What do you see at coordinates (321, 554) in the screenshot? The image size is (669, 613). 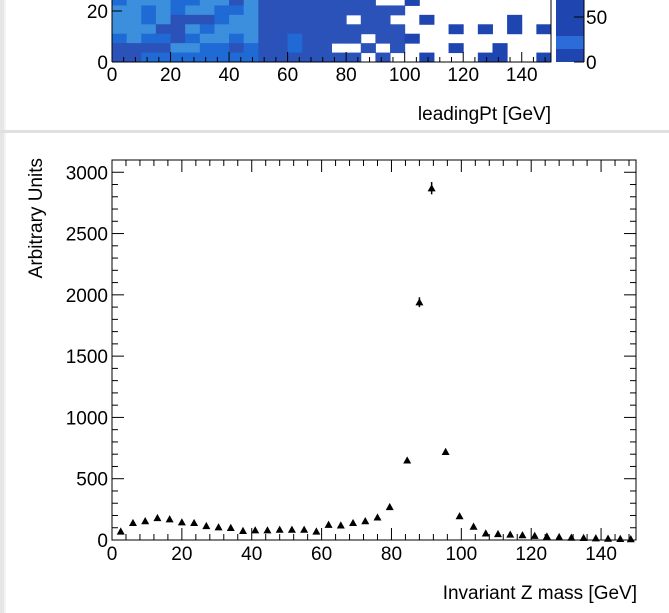 I see `x-tick-label: 60` at bounding box center [321, 554].